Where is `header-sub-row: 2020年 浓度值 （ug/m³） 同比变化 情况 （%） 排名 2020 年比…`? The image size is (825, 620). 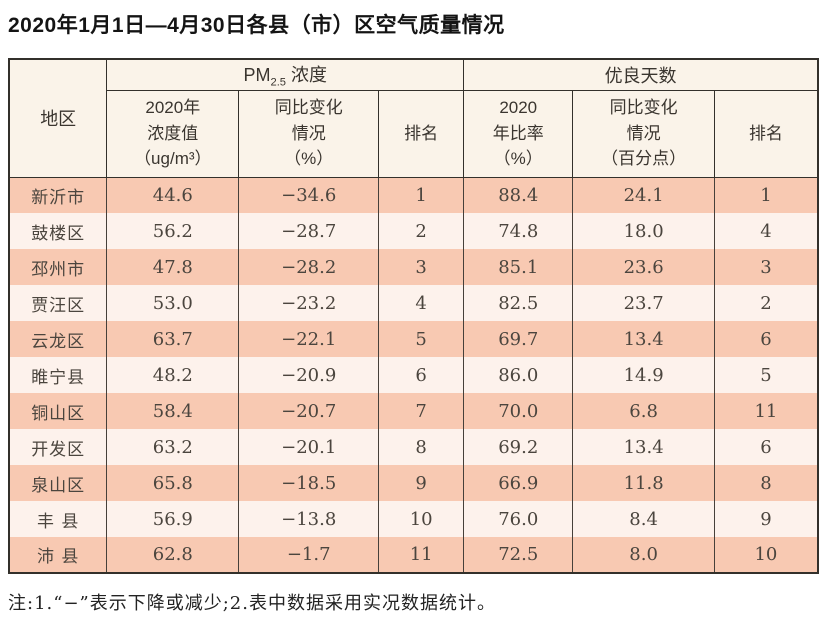
header-sub-row: 2020年 浓度值 （ug/m³） 同比变化 情况 （%） 排名 2020 年比… is located at coordinates (414, 133).